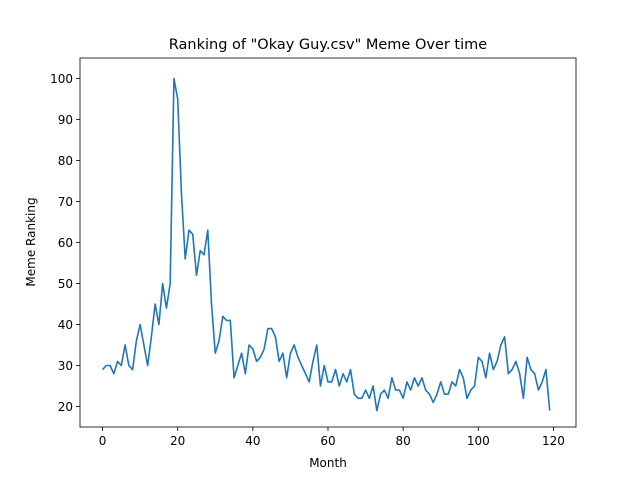 This screenshot has height=480, width=640. Describe the element at coordinates (553, 441) in the screenshot. I see `x-tick-label: 120` at that location.